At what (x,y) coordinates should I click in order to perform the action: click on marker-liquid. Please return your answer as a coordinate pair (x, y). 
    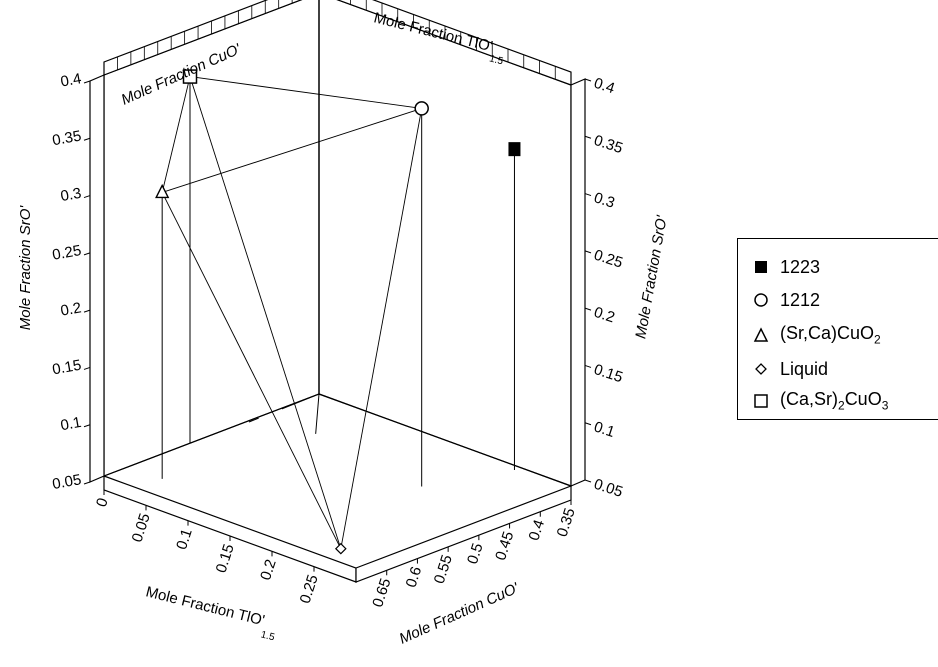
    Looking at the image, I should click on (340, 548).